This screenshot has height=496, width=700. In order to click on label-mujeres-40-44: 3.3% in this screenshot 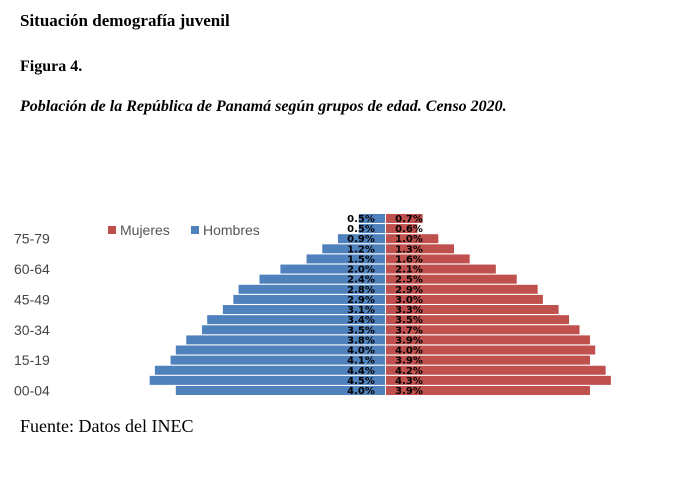, I will do `click(409, 310)`.